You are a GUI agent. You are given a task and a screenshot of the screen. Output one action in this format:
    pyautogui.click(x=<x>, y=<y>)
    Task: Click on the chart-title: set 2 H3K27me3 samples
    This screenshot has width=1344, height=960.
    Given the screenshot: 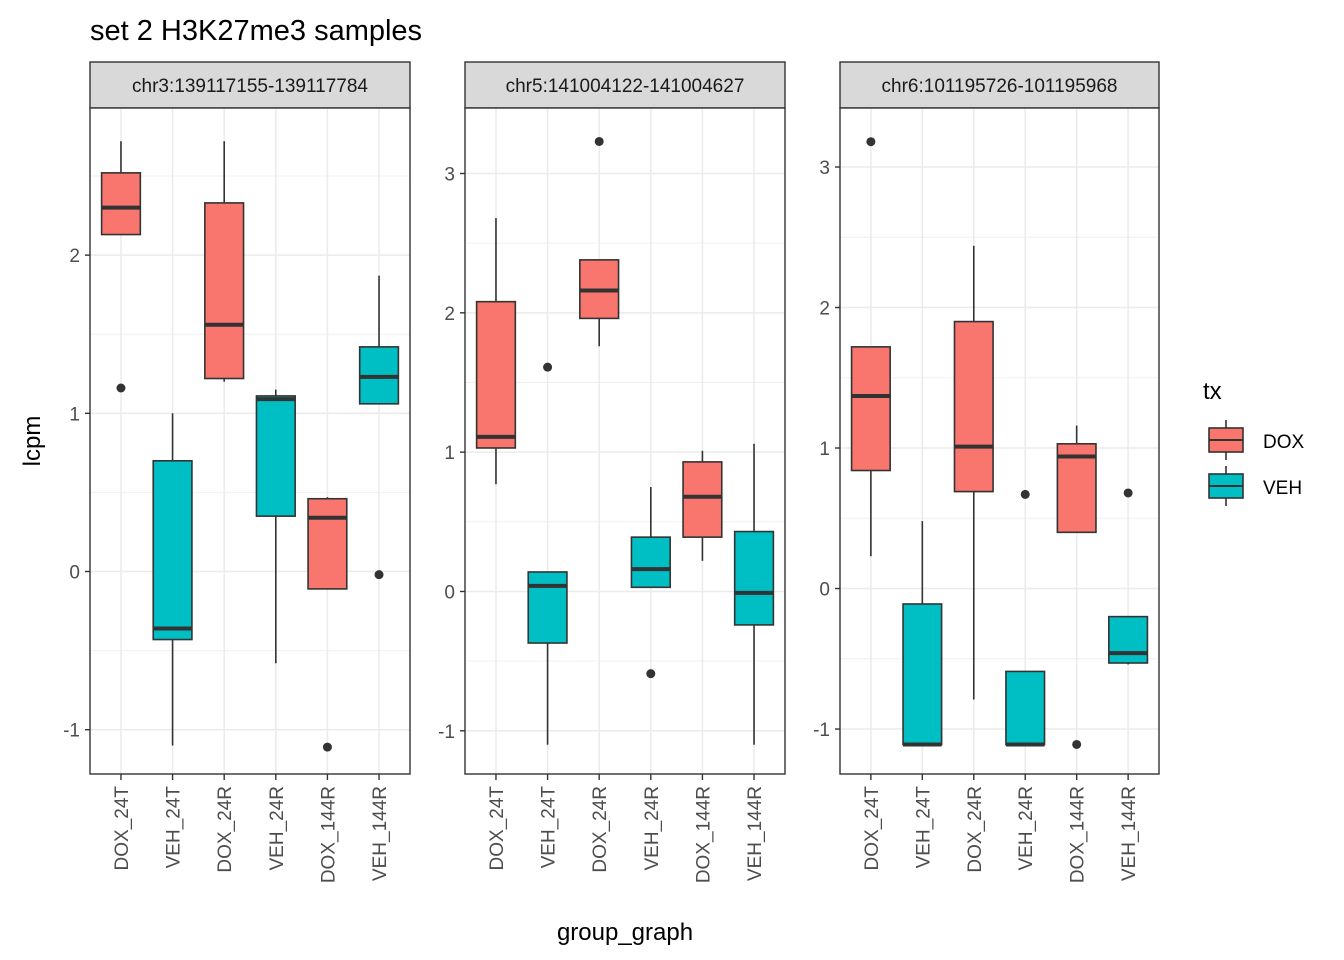 What is the action you would take?
    pyautogui.click(x=256, y=31)
    